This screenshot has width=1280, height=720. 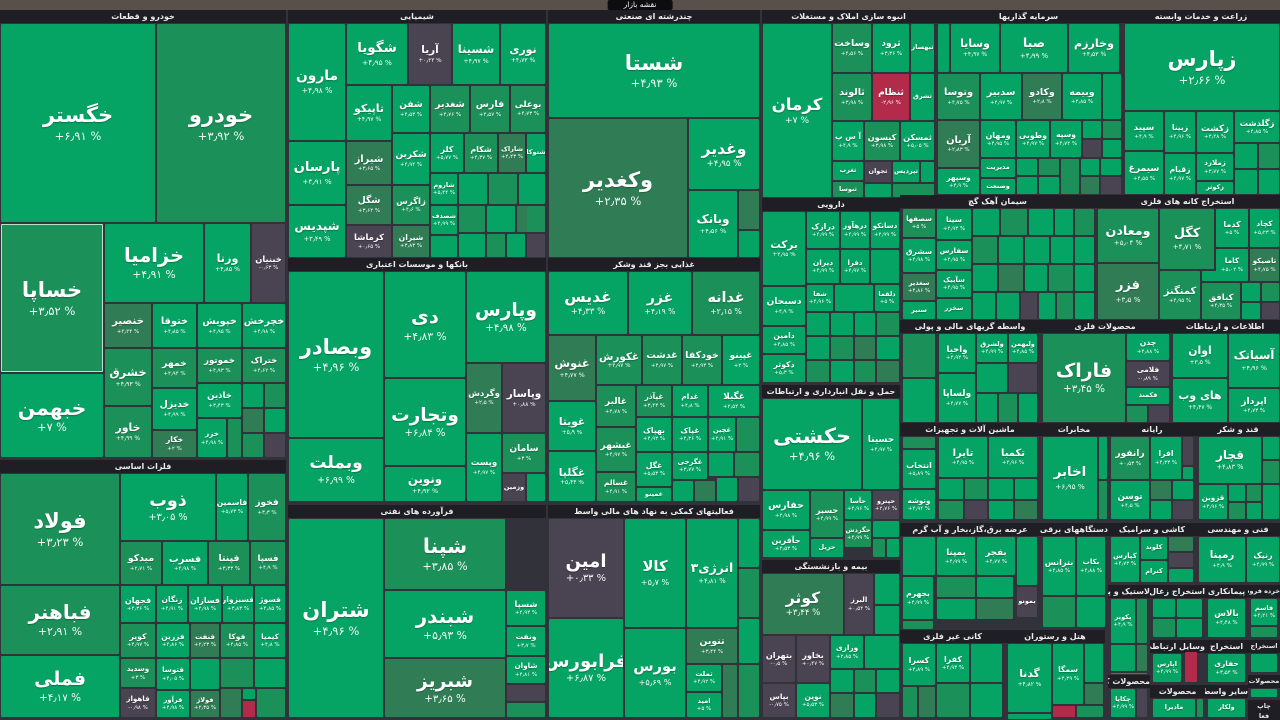 I want to click on stock-tile: حسینا +۴٫۹۷ %, so click(x=881, y=444).